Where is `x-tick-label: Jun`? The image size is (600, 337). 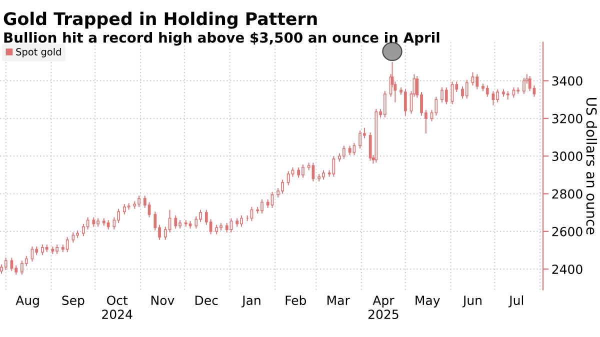 x-tick-label: Jun is located at coordinates (472, 302).